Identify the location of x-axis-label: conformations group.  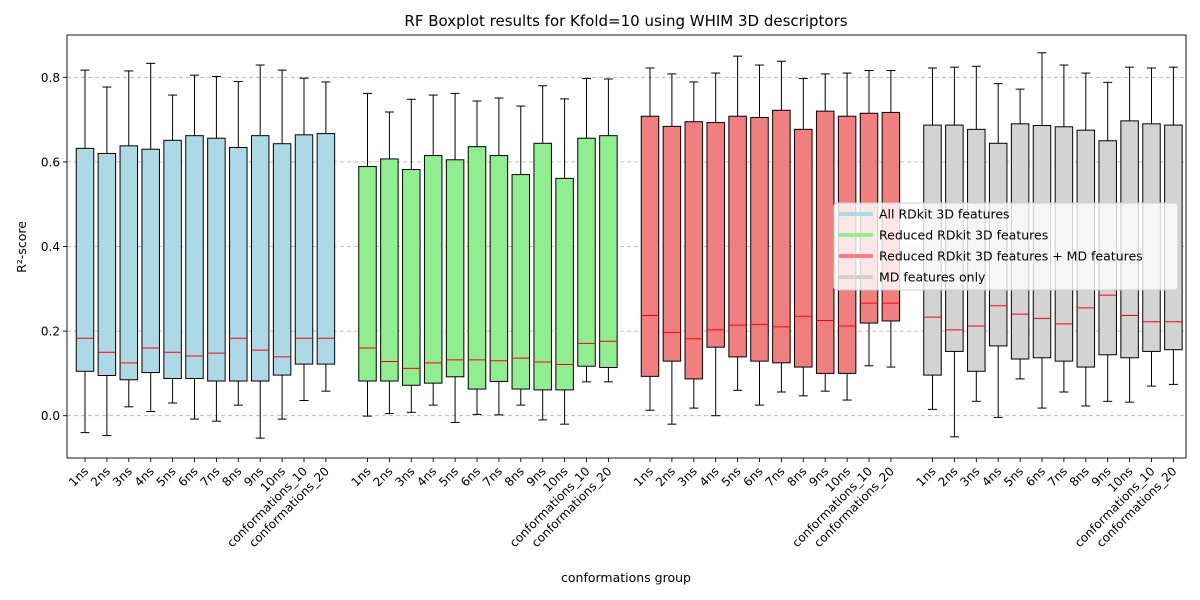
(626, 577).